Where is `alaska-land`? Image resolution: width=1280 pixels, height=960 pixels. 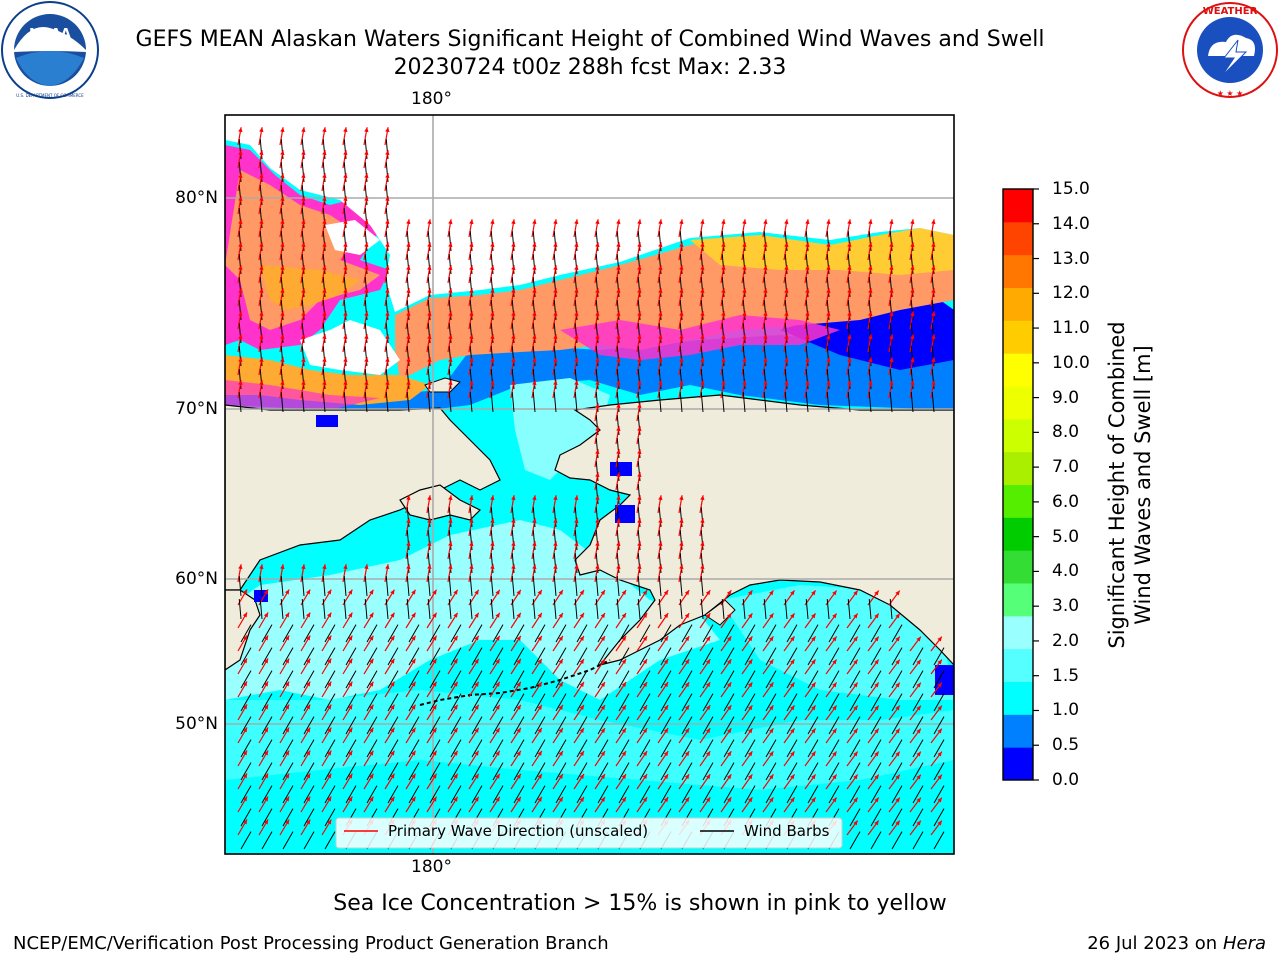
alaska-land is located at coordinates (754, 530).